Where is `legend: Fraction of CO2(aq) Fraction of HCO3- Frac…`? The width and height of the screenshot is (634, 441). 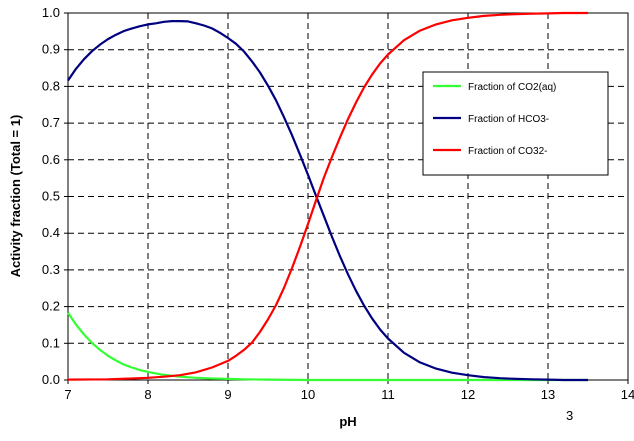 legend: Fraction of CO2(aq) Fraction of HCO3- Frac… is located at coordinates (515, 123).